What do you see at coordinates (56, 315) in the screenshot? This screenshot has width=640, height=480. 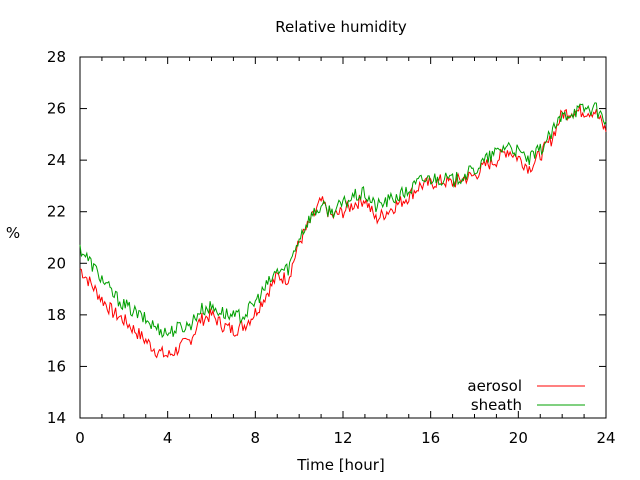 I see `y-tick-label: 18` at bounding box center [56, 315].